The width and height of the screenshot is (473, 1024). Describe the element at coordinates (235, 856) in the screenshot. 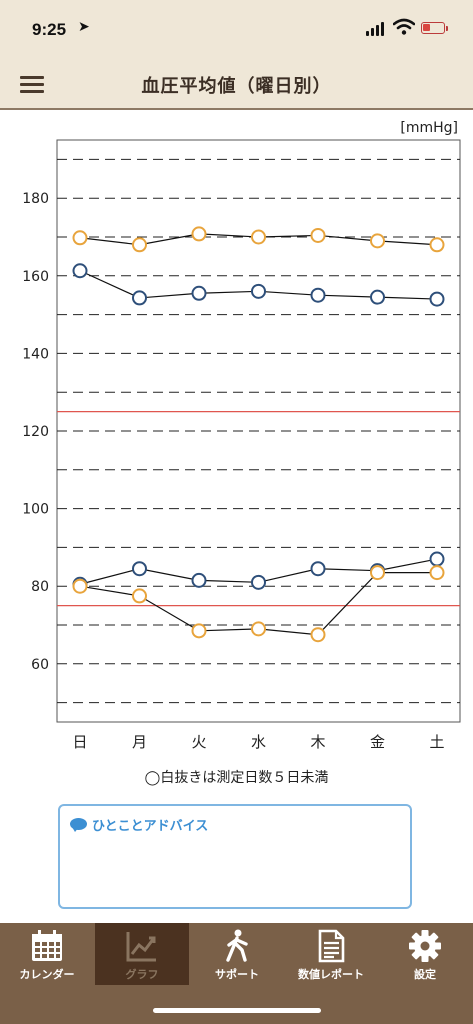

I see `advice-box: ひとことアドバイス` at that location.